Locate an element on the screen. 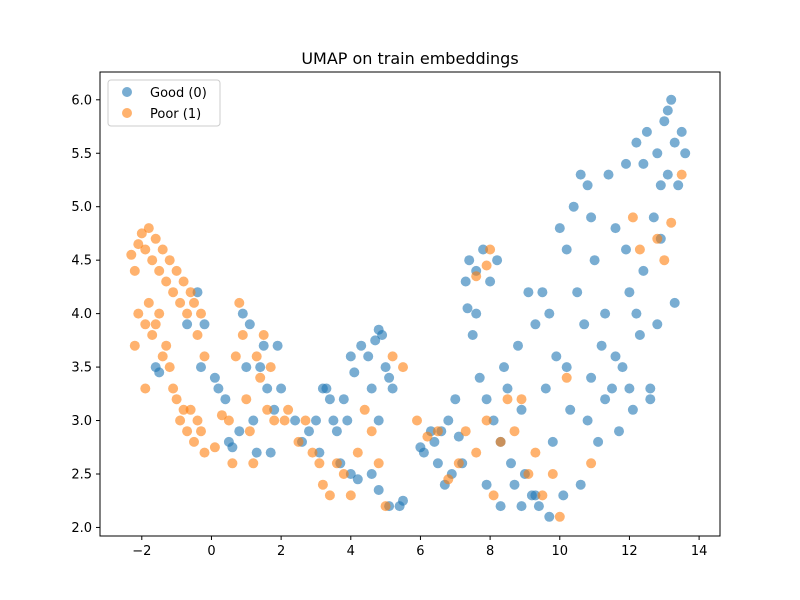  x-tick-label: −2 is located at coordinates (141, 551).